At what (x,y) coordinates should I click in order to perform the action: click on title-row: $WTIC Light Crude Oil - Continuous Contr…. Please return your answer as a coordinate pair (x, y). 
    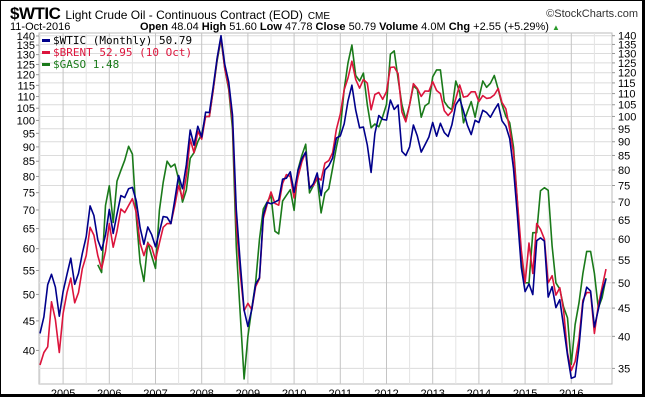
    Looking at the image, I should click on (170, 14).